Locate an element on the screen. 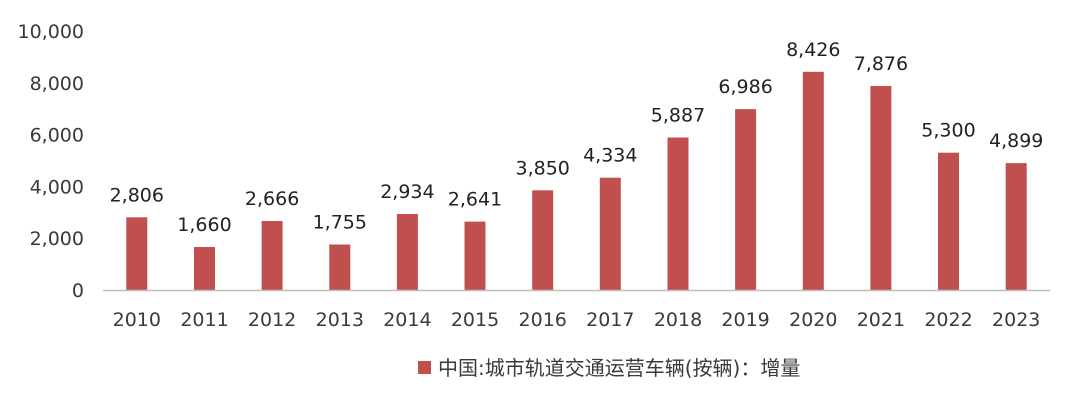 The height and width of the screenshot is (408, 1080). data-label: 2,641 is located at coordinates (475, 200).